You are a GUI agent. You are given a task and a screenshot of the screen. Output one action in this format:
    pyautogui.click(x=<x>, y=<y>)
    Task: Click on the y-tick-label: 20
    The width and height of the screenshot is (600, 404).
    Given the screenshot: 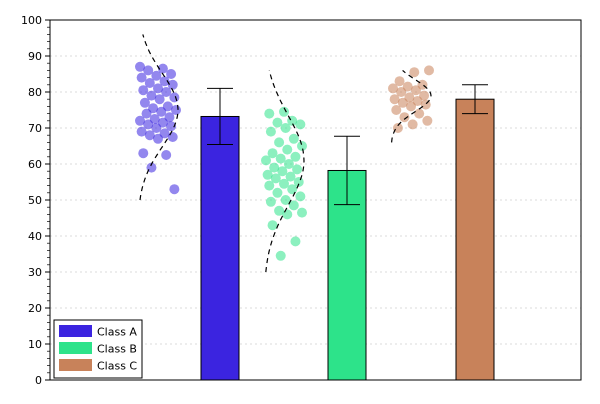 What is the action you would take?
    pyautogui.click(x=35, y=308)
    